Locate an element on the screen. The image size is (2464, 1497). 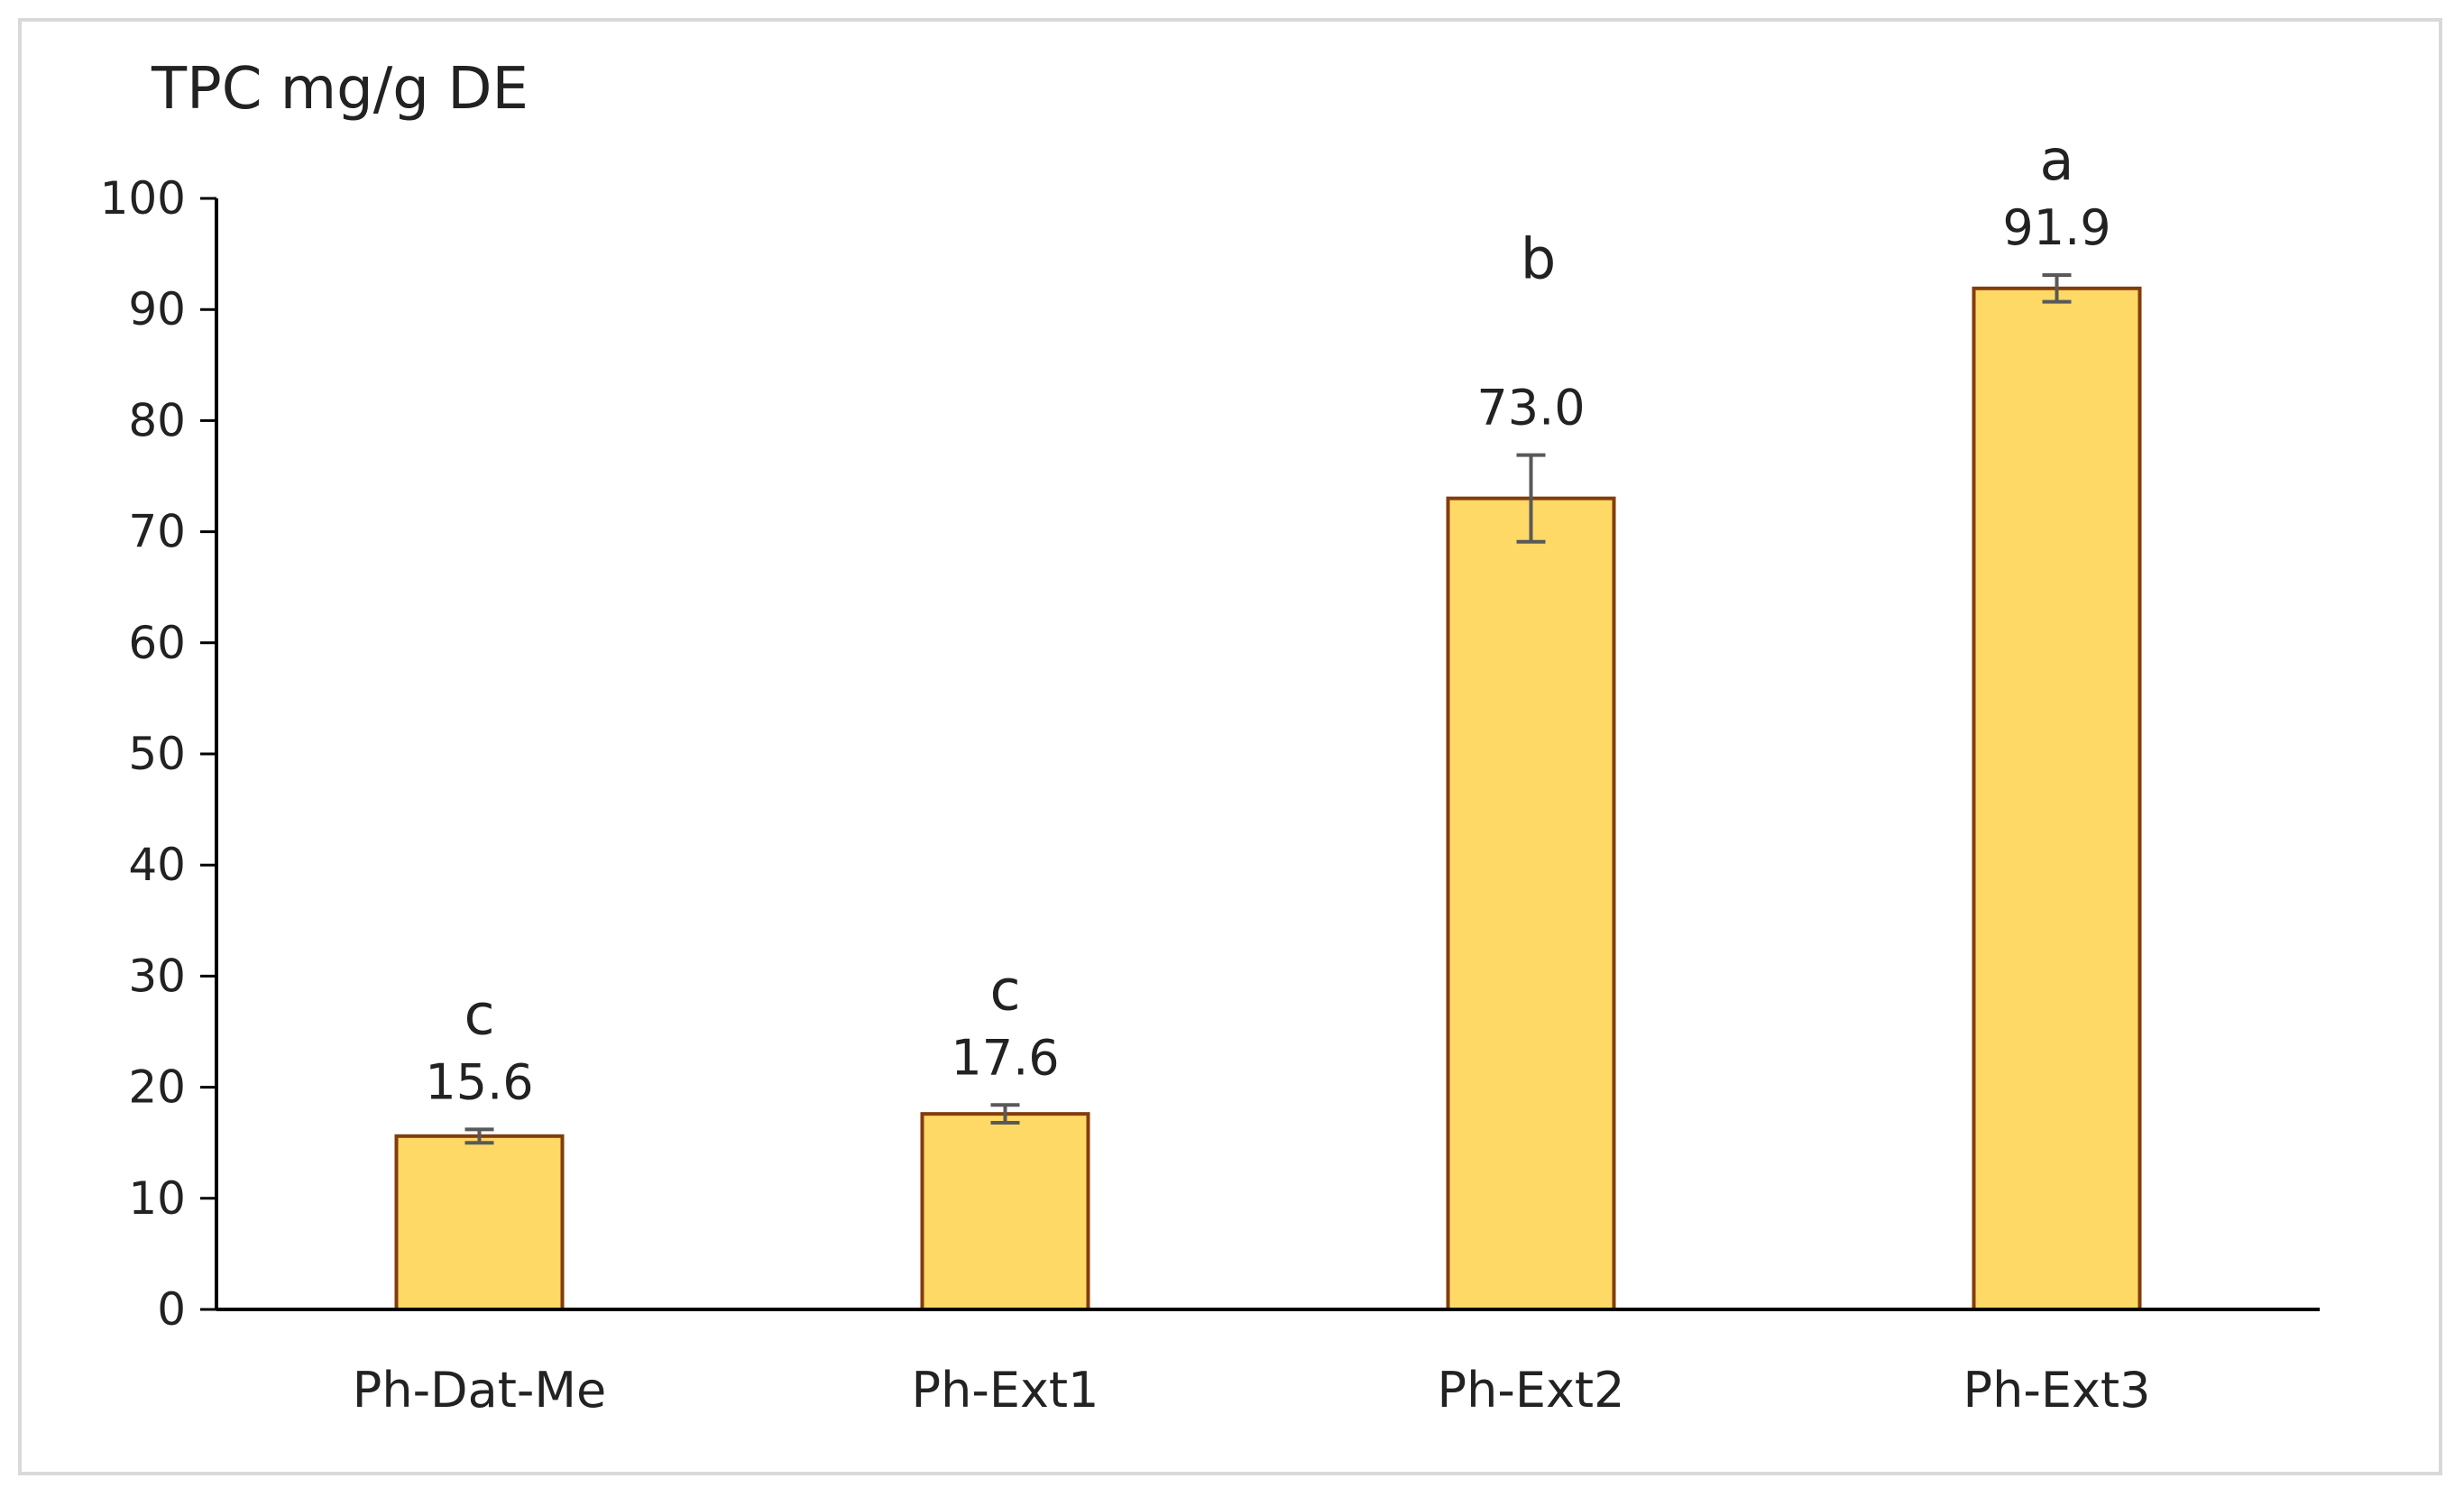
x-tick-label: Ph-Ext2 is located at coordinates (1532, 1390).